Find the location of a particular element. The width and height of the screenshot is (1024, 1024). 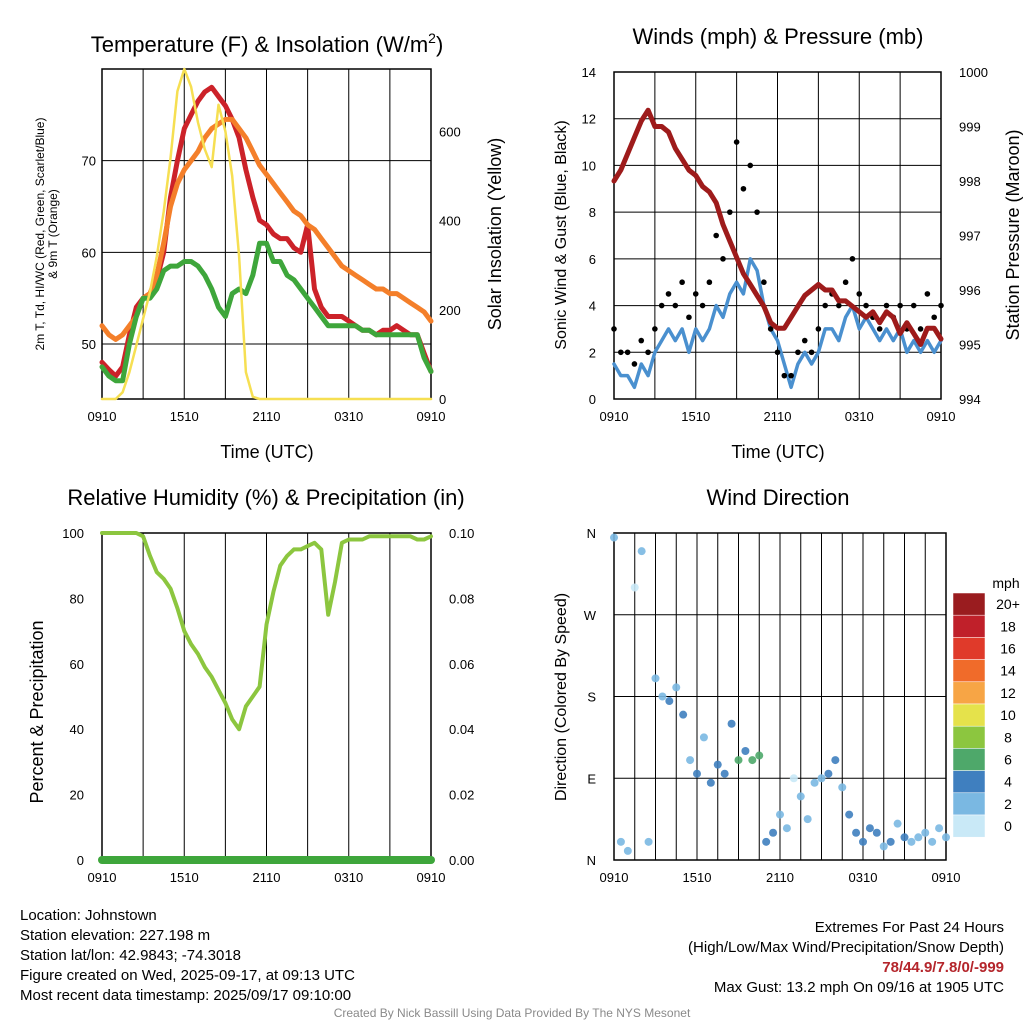

wind-speed-legend: mph 20+ 18 16 14 12 10 8 6 4 2 0 is located at coordinates (986, 706).